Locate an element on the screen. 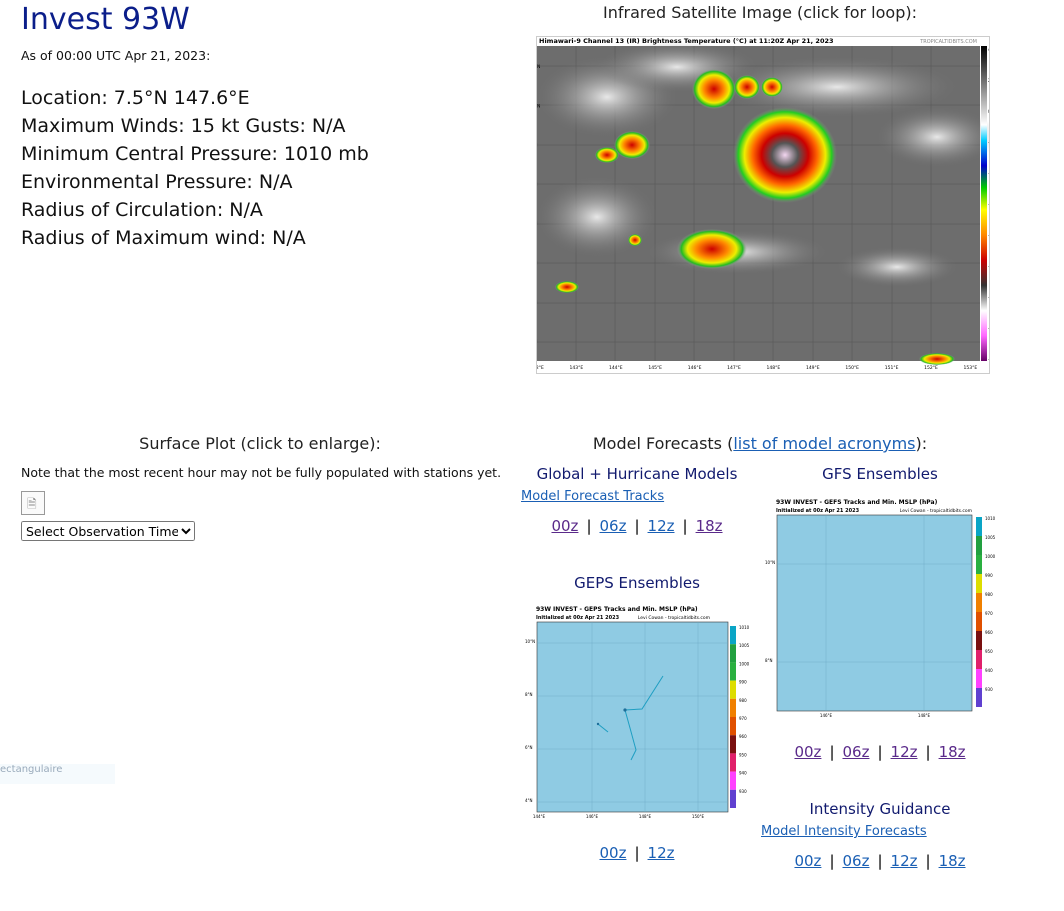 The image size is (1064, 911). geps-scale-label: 1000 is located at coordinates (744, 663).